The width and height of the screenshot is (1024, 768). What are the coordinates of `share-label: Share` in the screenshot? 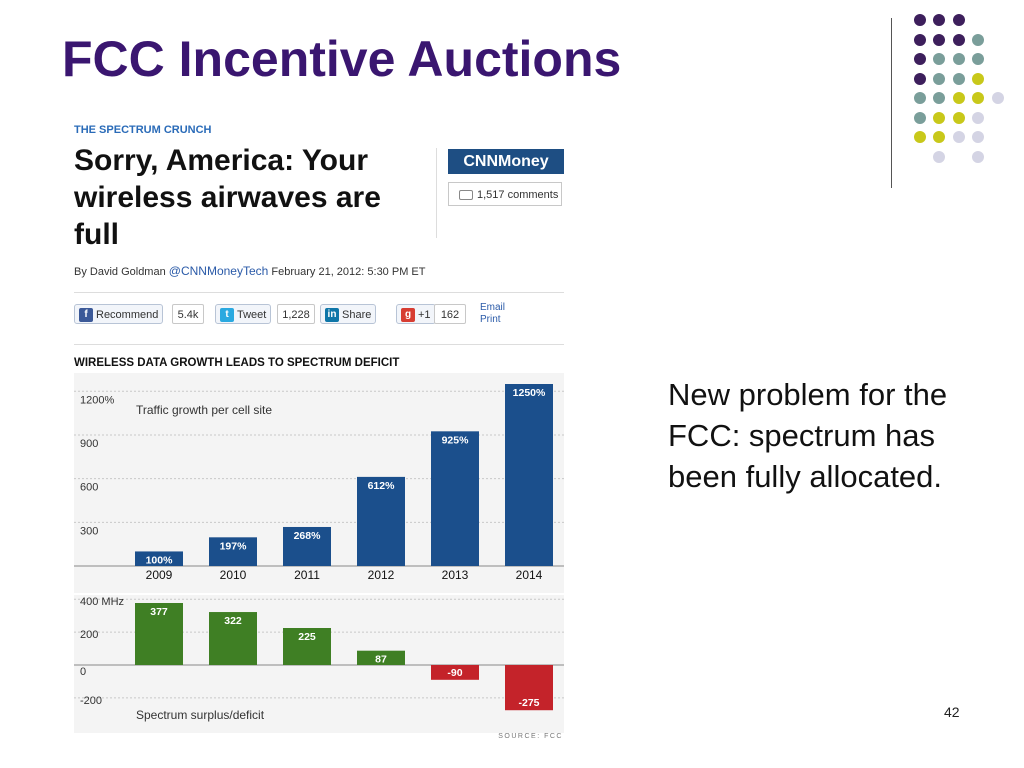 It's located at (357, 315).